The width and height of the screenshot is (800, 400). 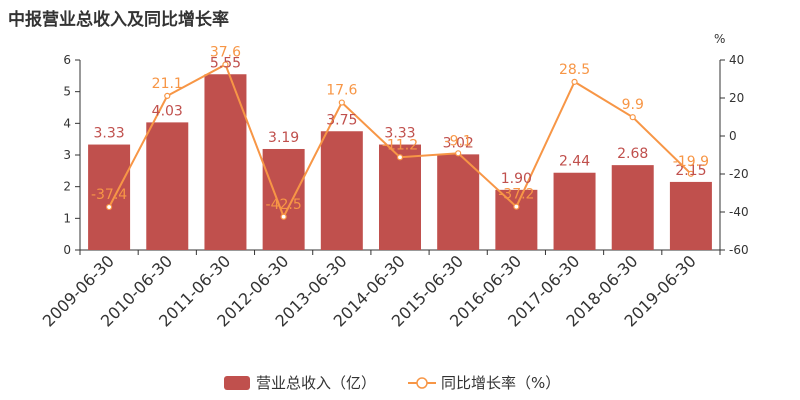 What do you see at coordinates (341, 120) in the screenshot?
I see `bar-value-label: 3.75` at bounding box center [341, 120].